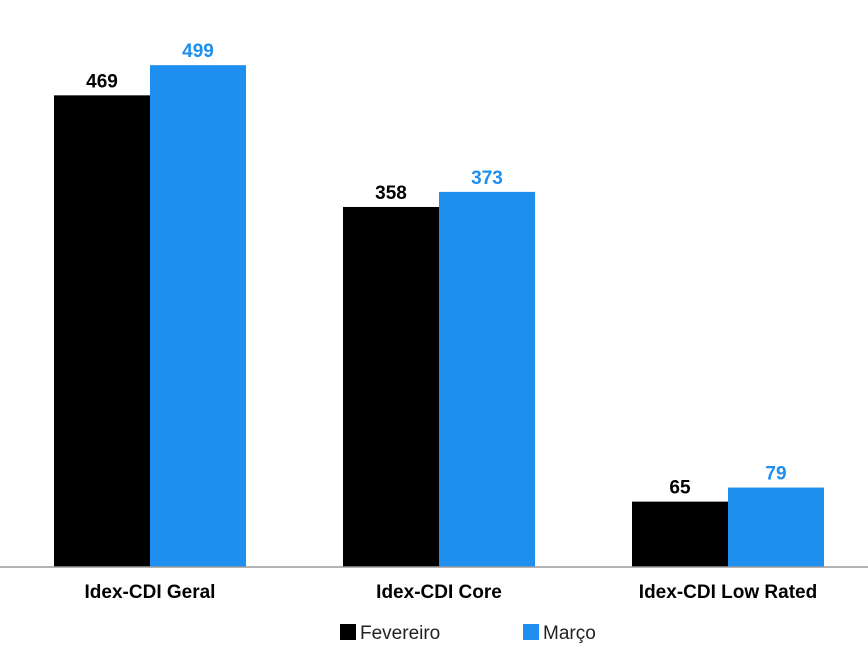  Describe the element at coordinates (569, 633) in the screenshot. I see `legend-label-mar-o: Março` at that location.